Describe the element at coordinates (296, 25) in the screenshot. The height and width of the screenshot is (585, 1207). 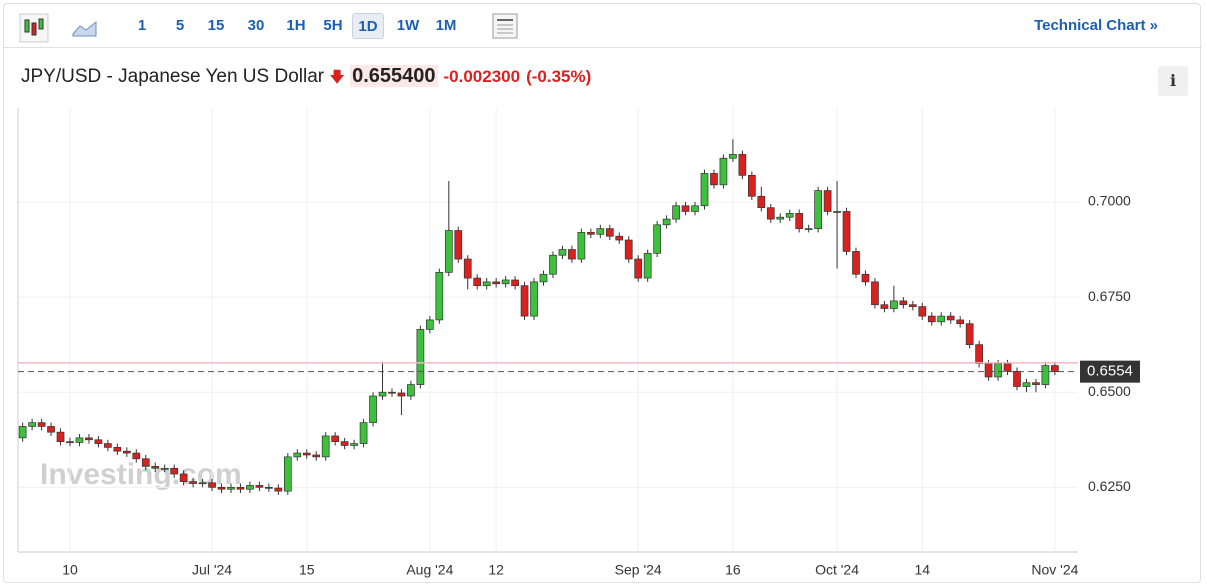
I see `interval-button: 1H` at that location.